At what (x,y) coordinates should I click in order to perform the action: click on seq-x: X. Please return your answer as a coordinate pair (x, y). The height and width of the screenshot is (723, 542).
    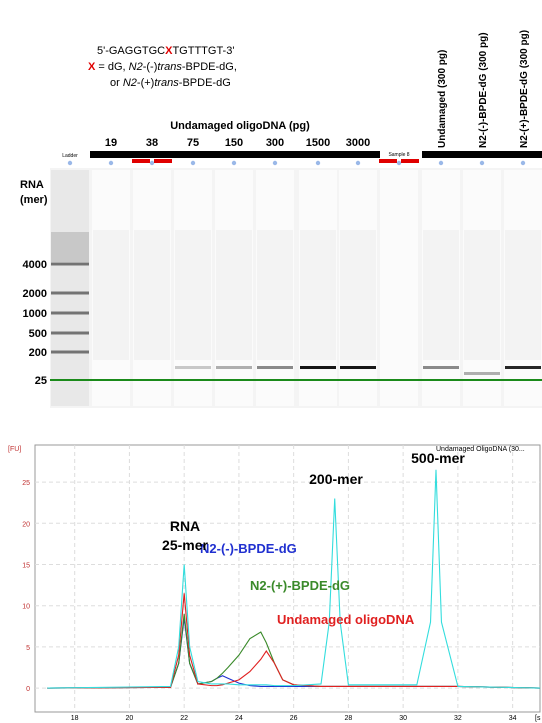
    Looking at the image, I should click on (92, 67).